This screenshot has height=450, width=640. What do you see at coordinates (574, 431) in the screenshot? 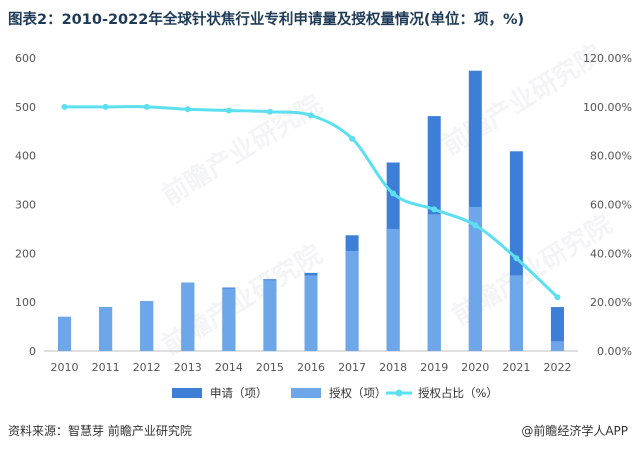
I see `brand-label: @前瞻经济学人APP` at bounding box center [574, 431].